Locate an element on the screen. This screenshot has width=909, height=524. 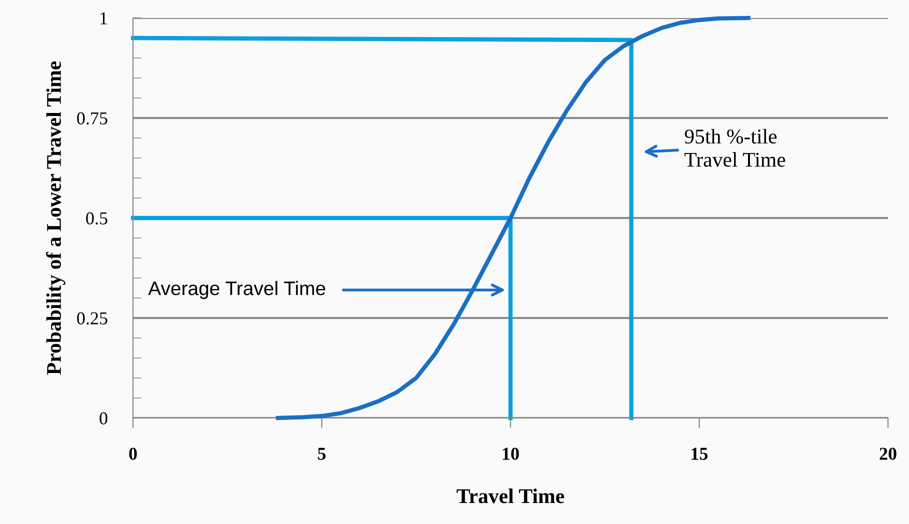
x-tick-label: 10 is located at coordinates (510, 454).